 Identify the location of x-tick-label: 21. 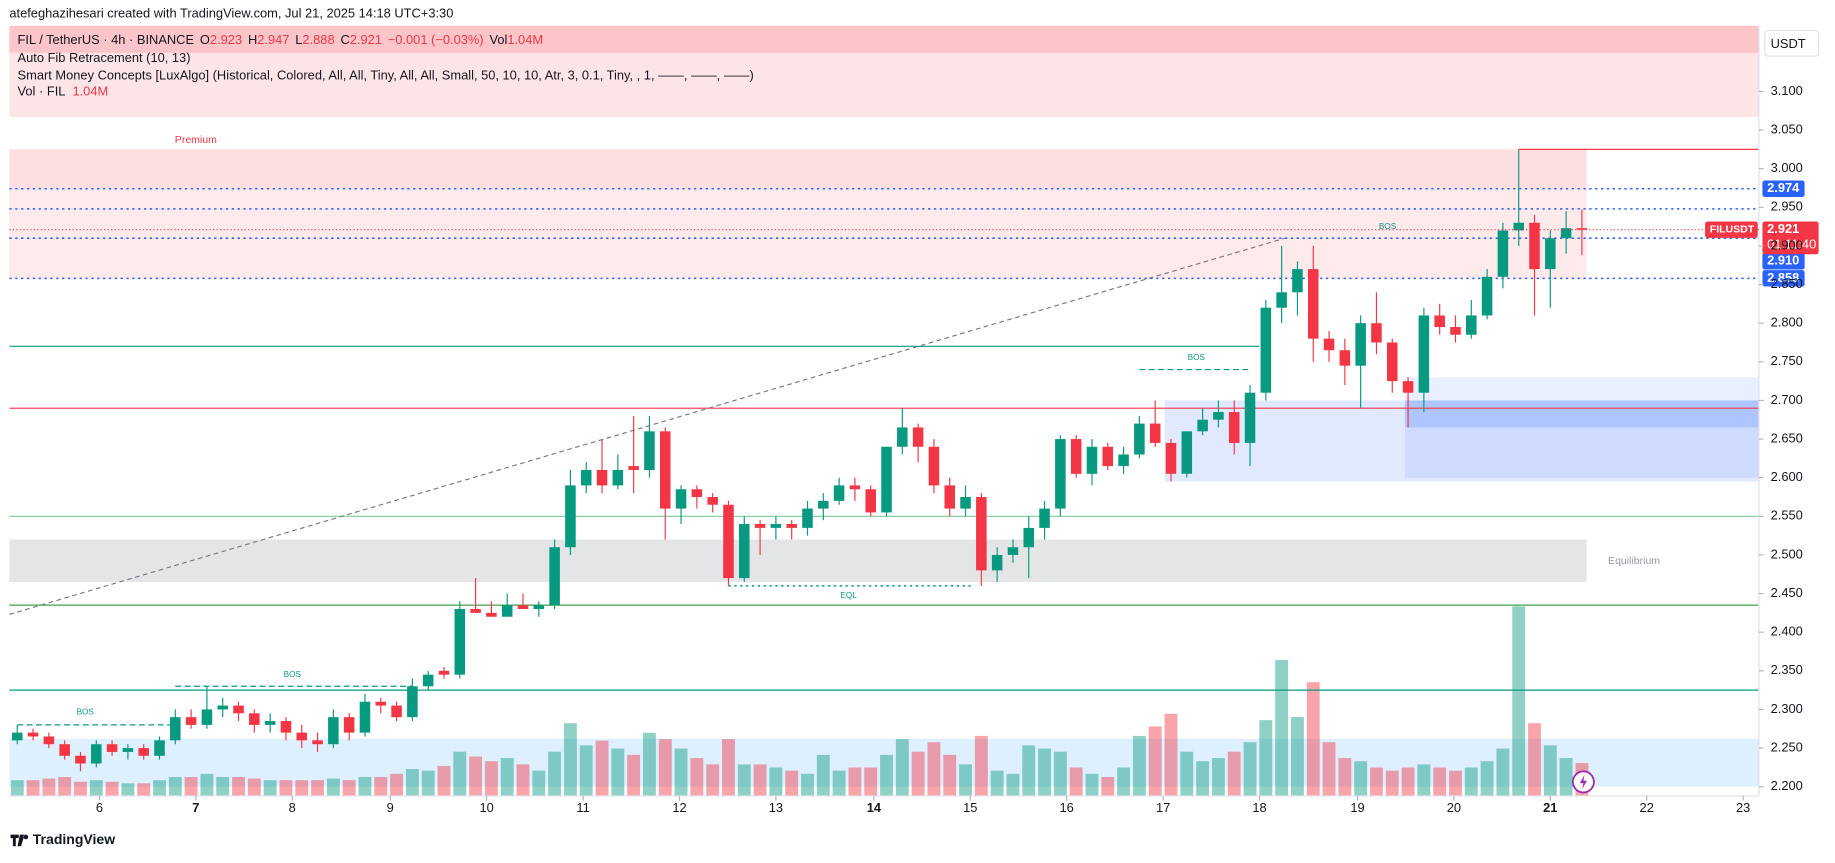
(1550, 807).